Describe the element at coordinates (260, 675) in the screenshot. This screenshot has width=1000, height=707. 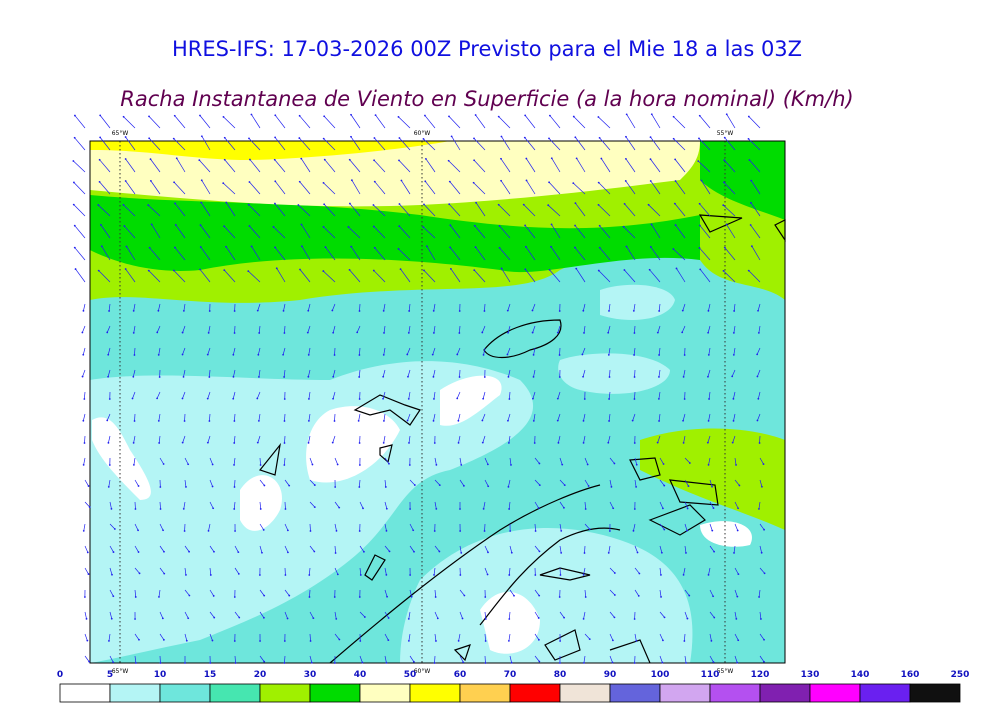
I see `legend-label: 20` at that location.